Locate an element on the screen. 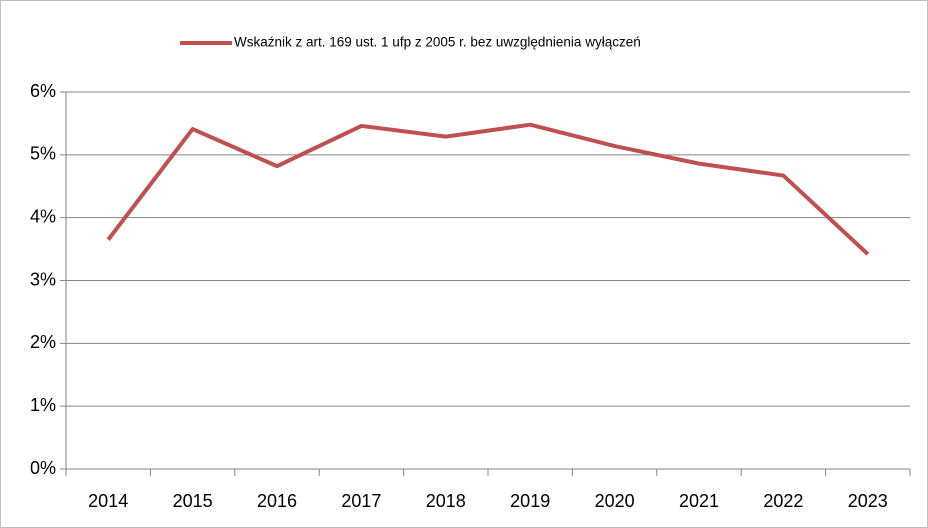 The image size is (928, 528). x-tick-label: 2021 is located at coordinates (699, 501).